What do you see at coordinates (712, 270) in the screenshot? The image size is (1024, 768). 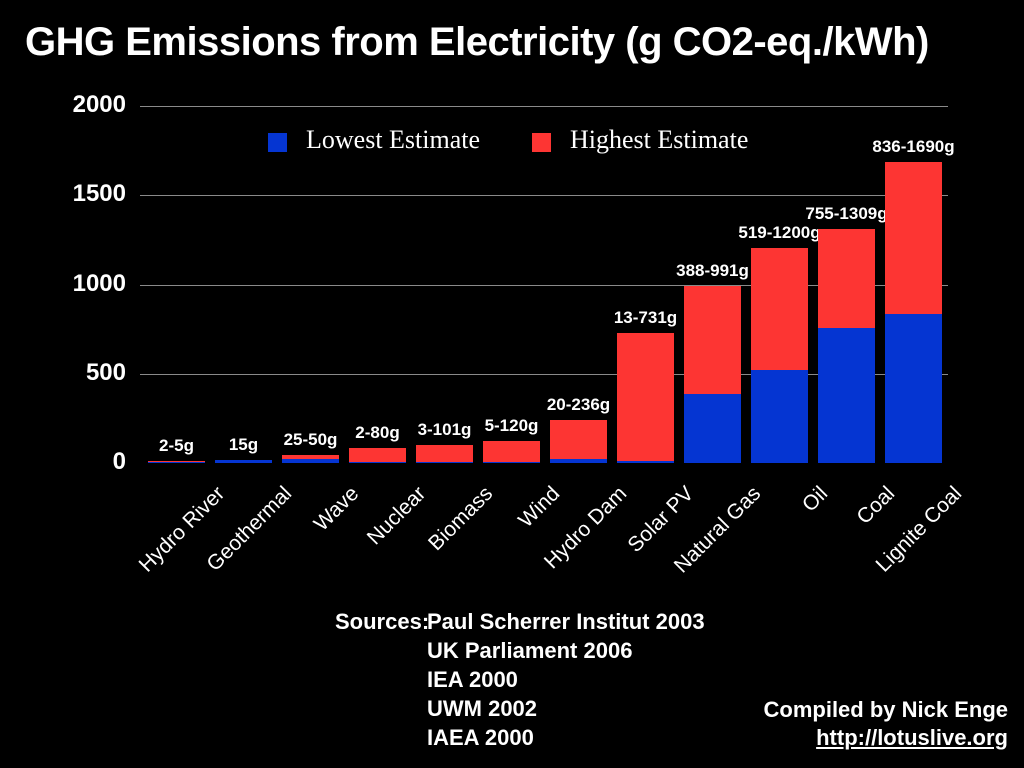 I see `bar-value-label: 388-991g` at bounding box center [712, 270].